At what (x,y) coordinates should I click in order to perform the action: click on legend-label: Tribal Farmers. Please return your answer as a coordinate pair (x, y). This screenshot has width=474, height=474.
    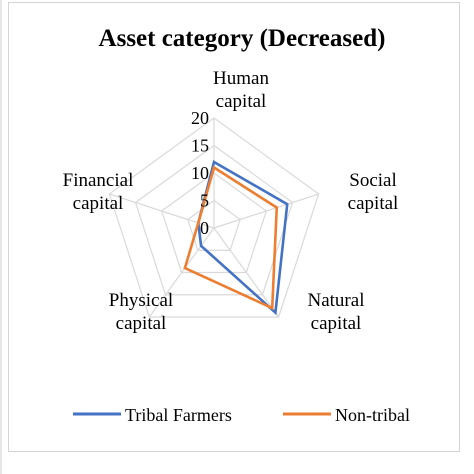
    Looking at the image, I should click on (178, 415).